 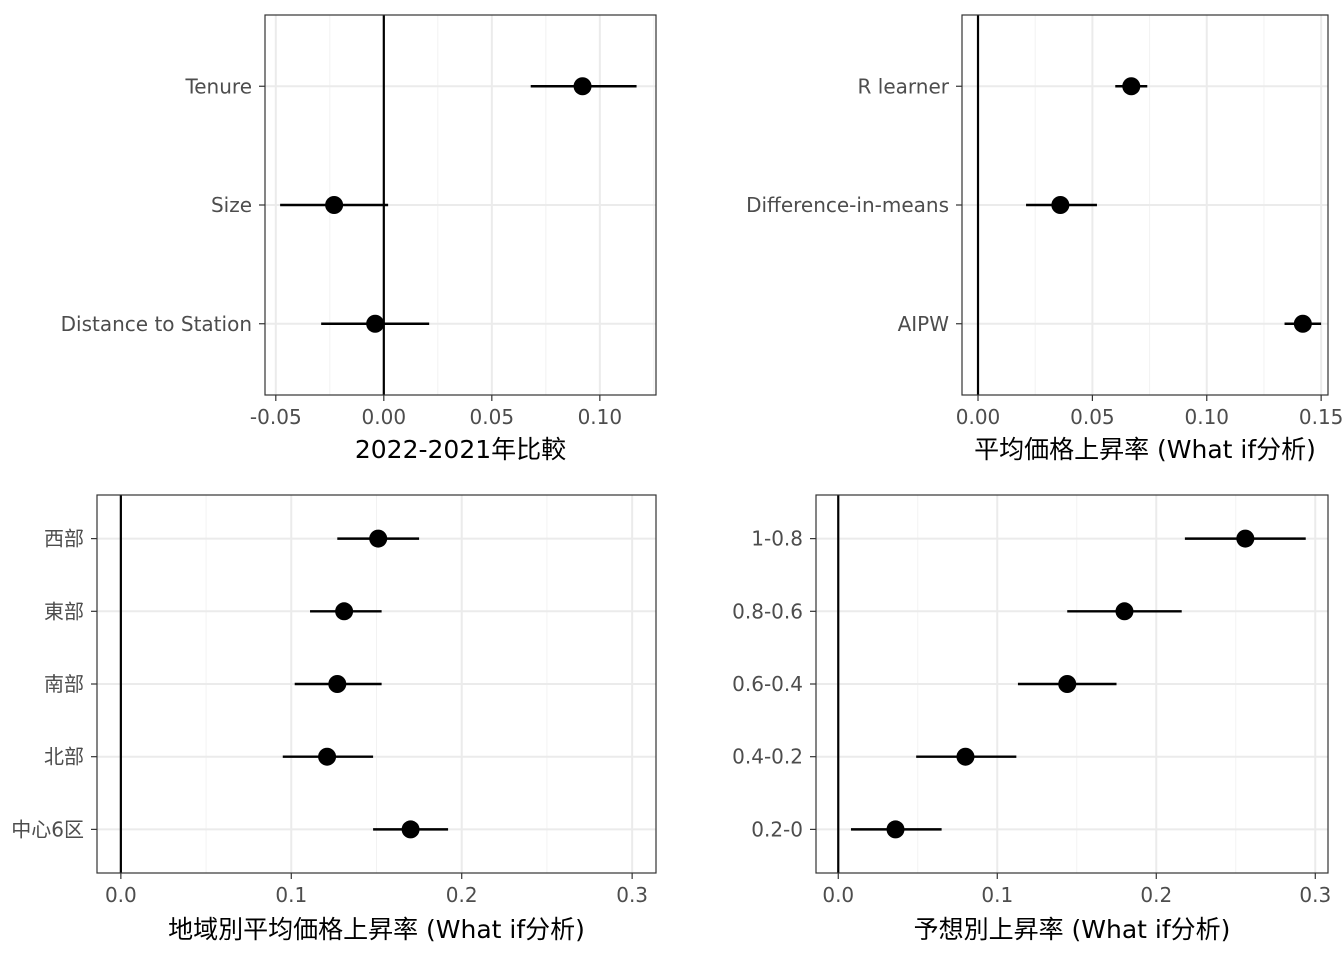 I want to click on x-axis-title: 予想別上昇率 (What if分析), so click(x=1072, y=929).